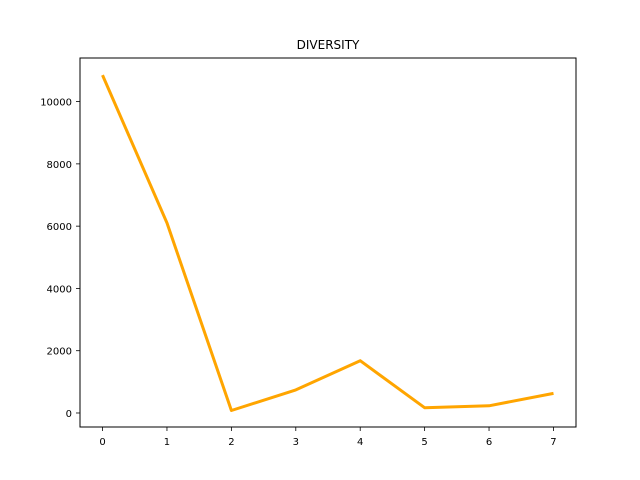 Image resolution: width=640 pixels, height=480 pixels. What do you see at coordinates (60, 259) in the screenshot?
I see `y-axis: 0 2000 4000 6000 8000 10000` at bounding box center [60, 259].